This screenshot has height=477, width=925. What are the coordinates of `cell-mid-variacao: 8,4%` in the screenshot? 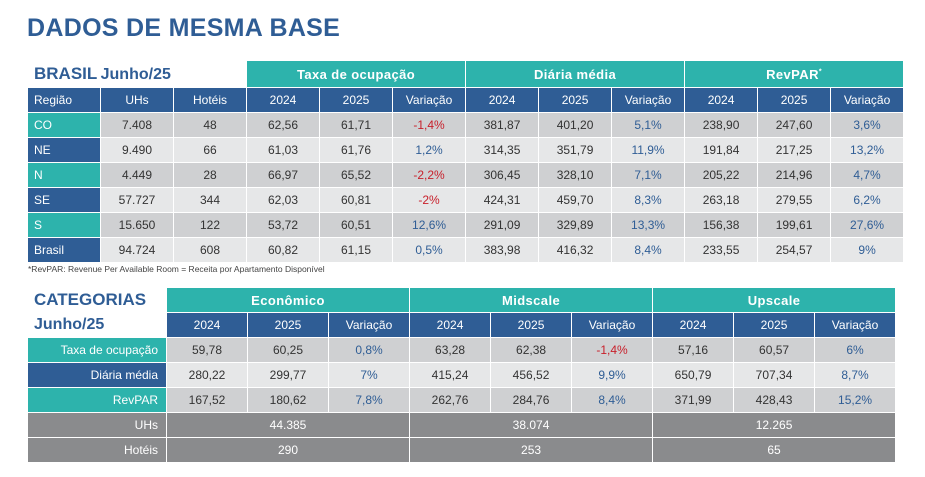 It's located at (612, 400).